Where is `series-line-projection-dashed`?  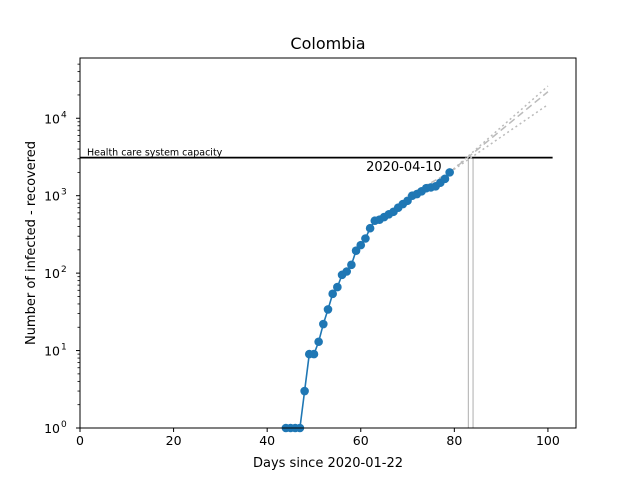
series-line-projection-dashed is located at coordinates (499, 132).